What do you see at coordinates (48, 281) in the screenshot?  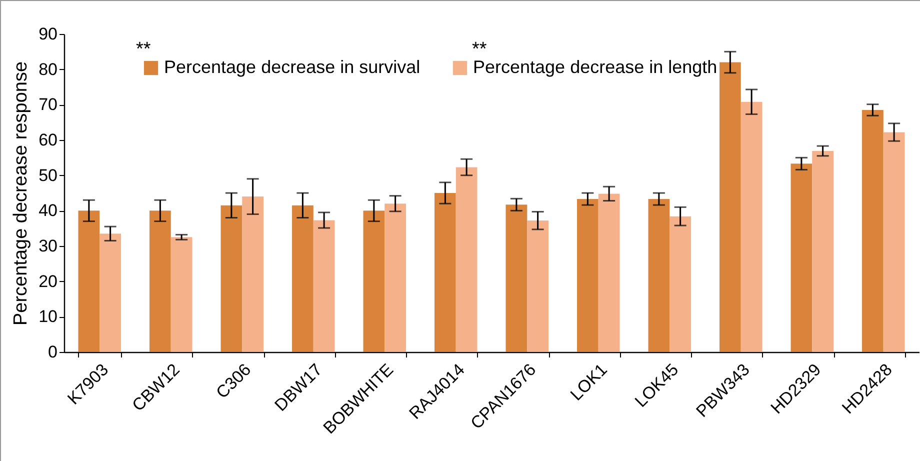 I see `y-tick-label: 20` at bounding box center [48, 281].